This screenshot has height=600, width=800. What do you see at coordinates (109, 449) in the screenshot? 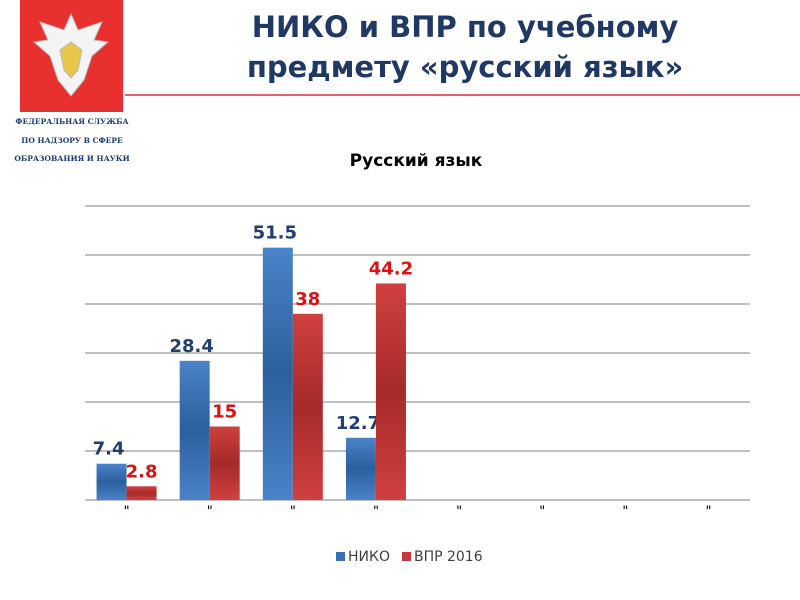
I see `data-label: 7.4` at bounding box center [109, 449].